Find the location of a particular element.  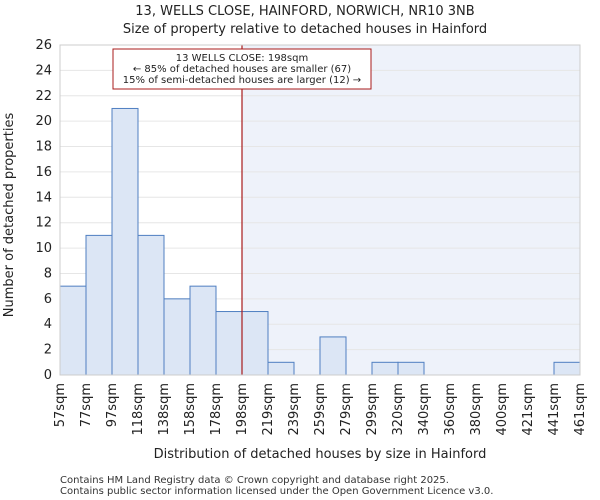

x-tick-label: 421sqm is located at coordinates (528, 409).